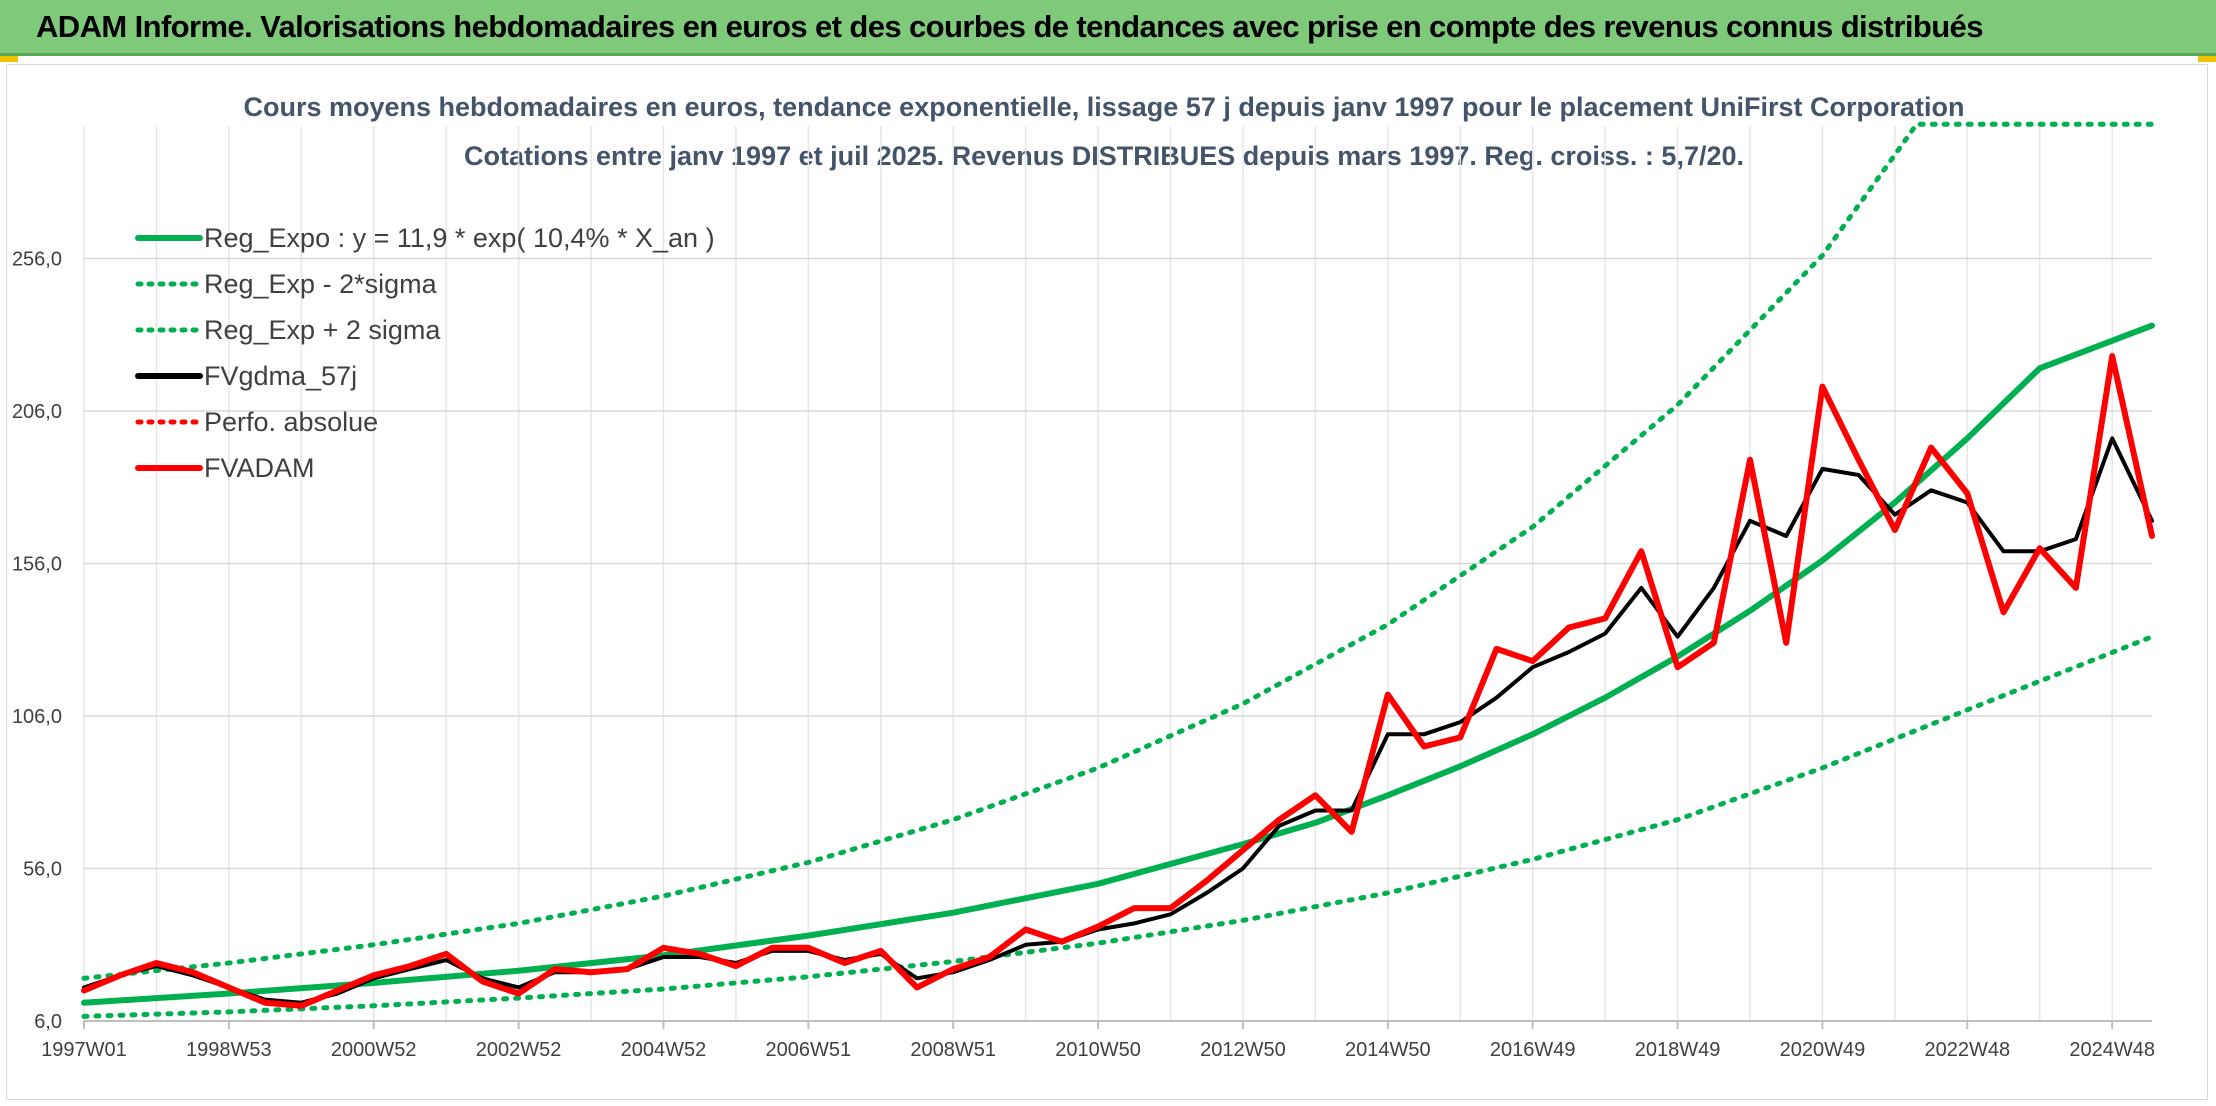 This screenshot has height=1106, width=2216. Describe the element at coordinates (259, 468) in the screenshot. I see `legend-label: FVADAM` at that location.